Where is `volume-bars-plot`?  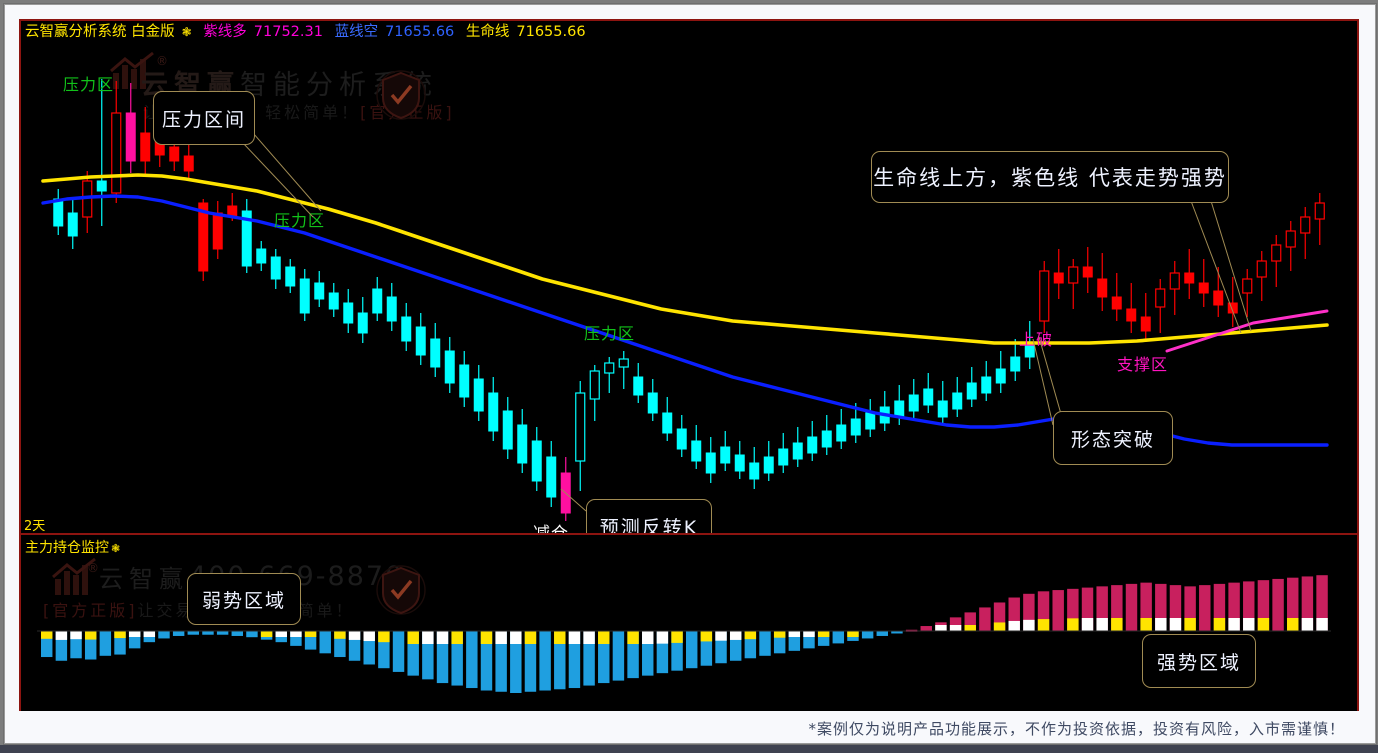 volume-bars-plot is located at coordinates (684, 634).